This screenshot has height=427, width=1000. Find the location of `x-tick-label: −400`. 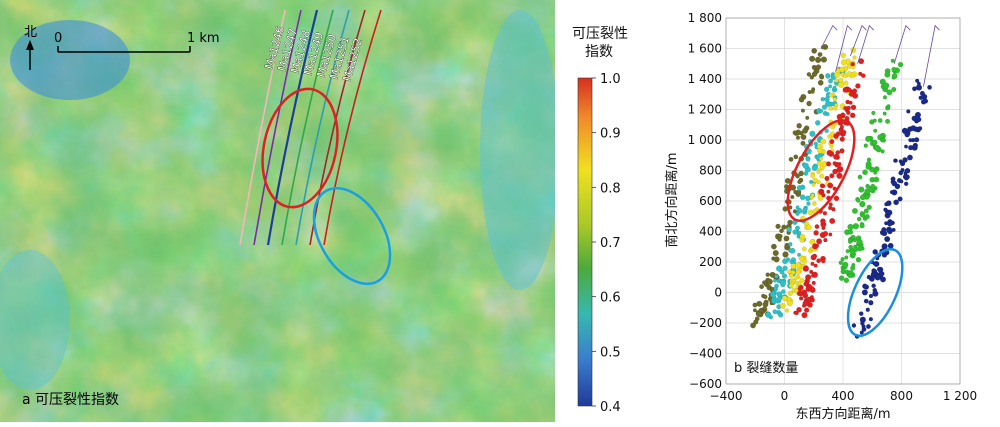

x-tick-label: −400 is located at coordinates (726, 396).